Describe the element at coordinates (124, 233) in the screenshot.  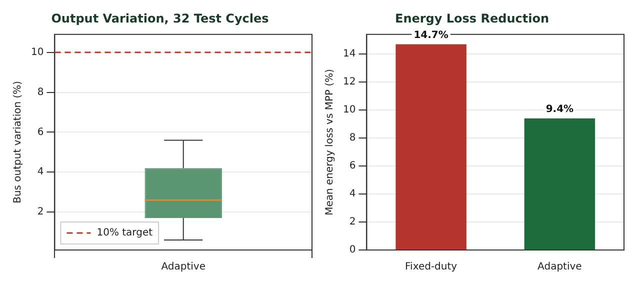
I see `legend-label: 10% target` at that location.